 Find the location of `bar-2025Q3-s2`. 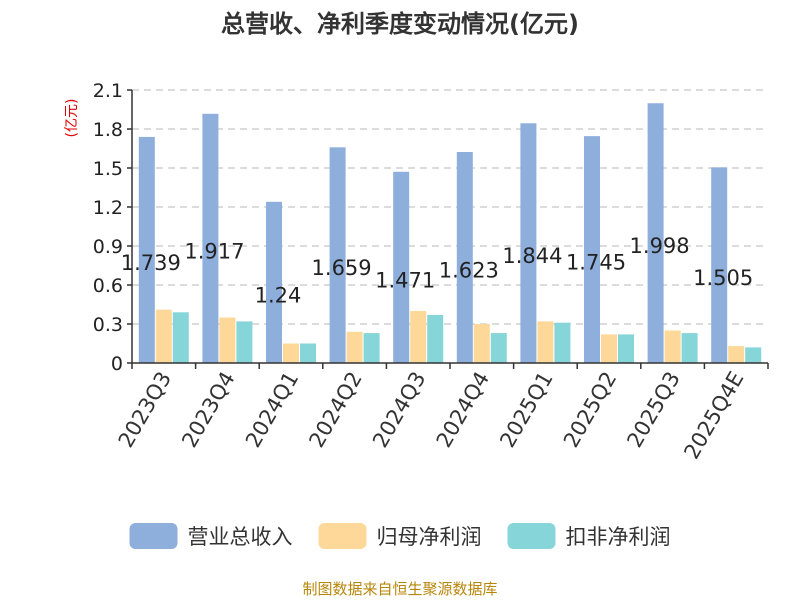

bar-2025Q3-s2 is located at coordinates (689, 348).